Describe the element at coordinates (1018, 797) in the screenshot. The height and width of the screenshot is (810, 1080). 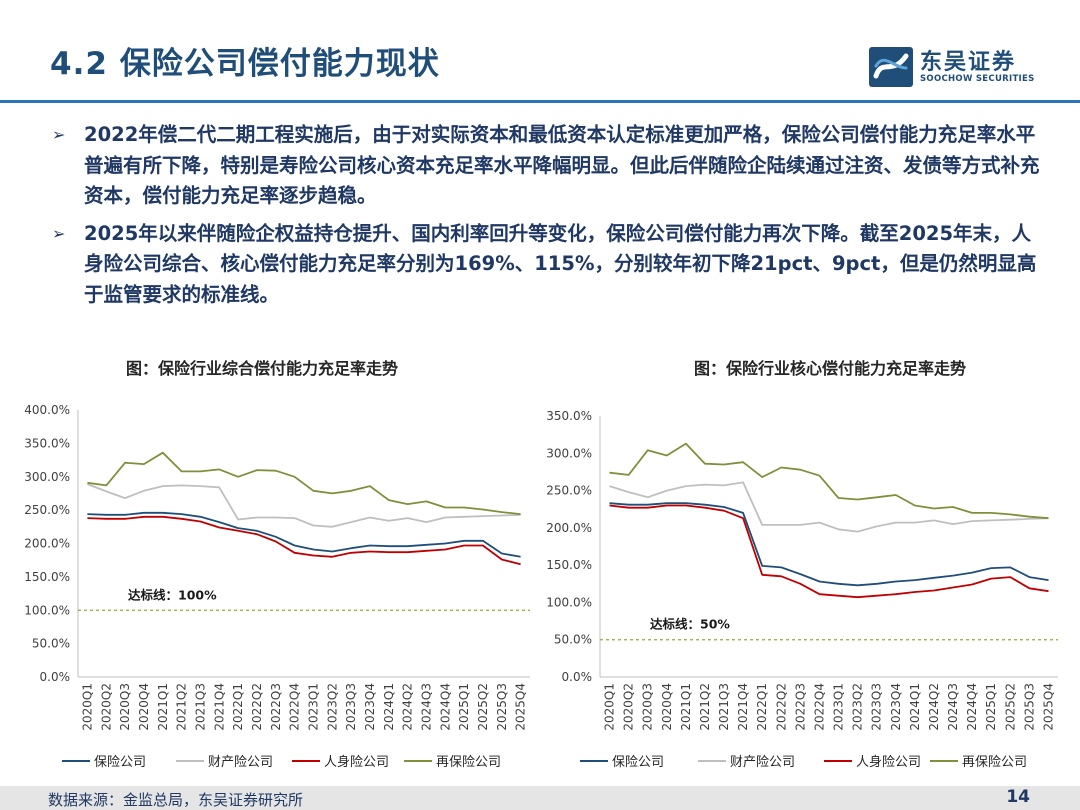
I see `page-number: 14` at that location.